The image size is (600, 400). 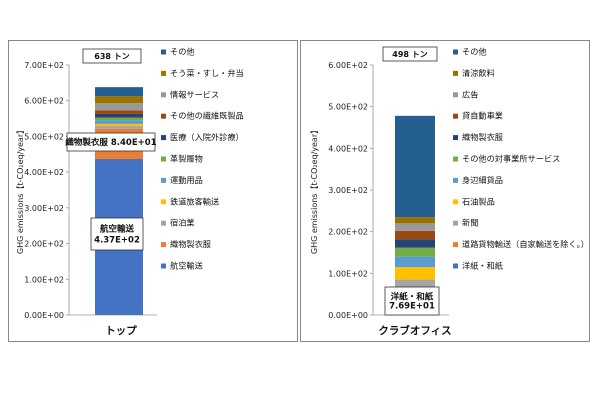 I want to click on legend-label: 革製履物, so click(x=186, y=159).